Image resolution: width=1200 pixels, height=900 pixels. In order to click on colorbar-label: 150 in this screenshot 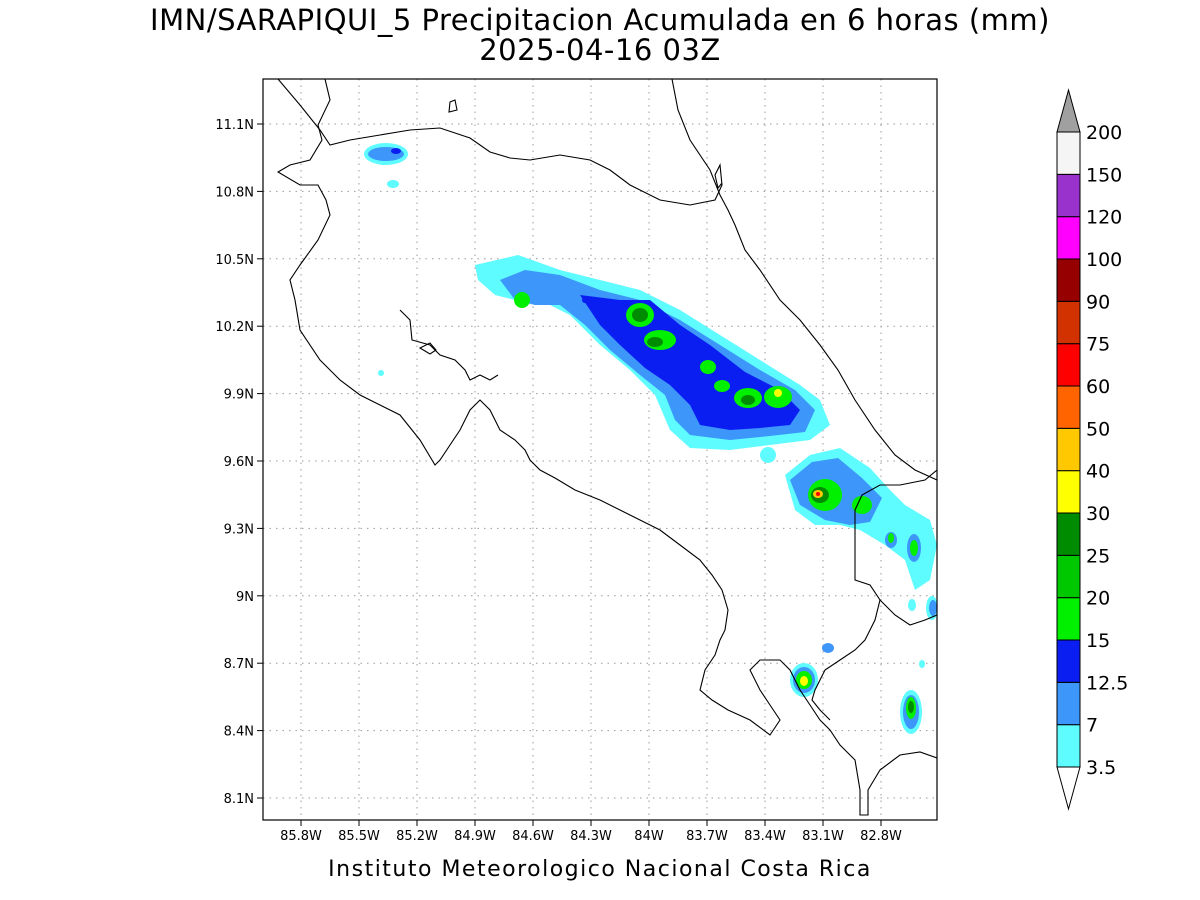, I will do `click(1104, 175)`.